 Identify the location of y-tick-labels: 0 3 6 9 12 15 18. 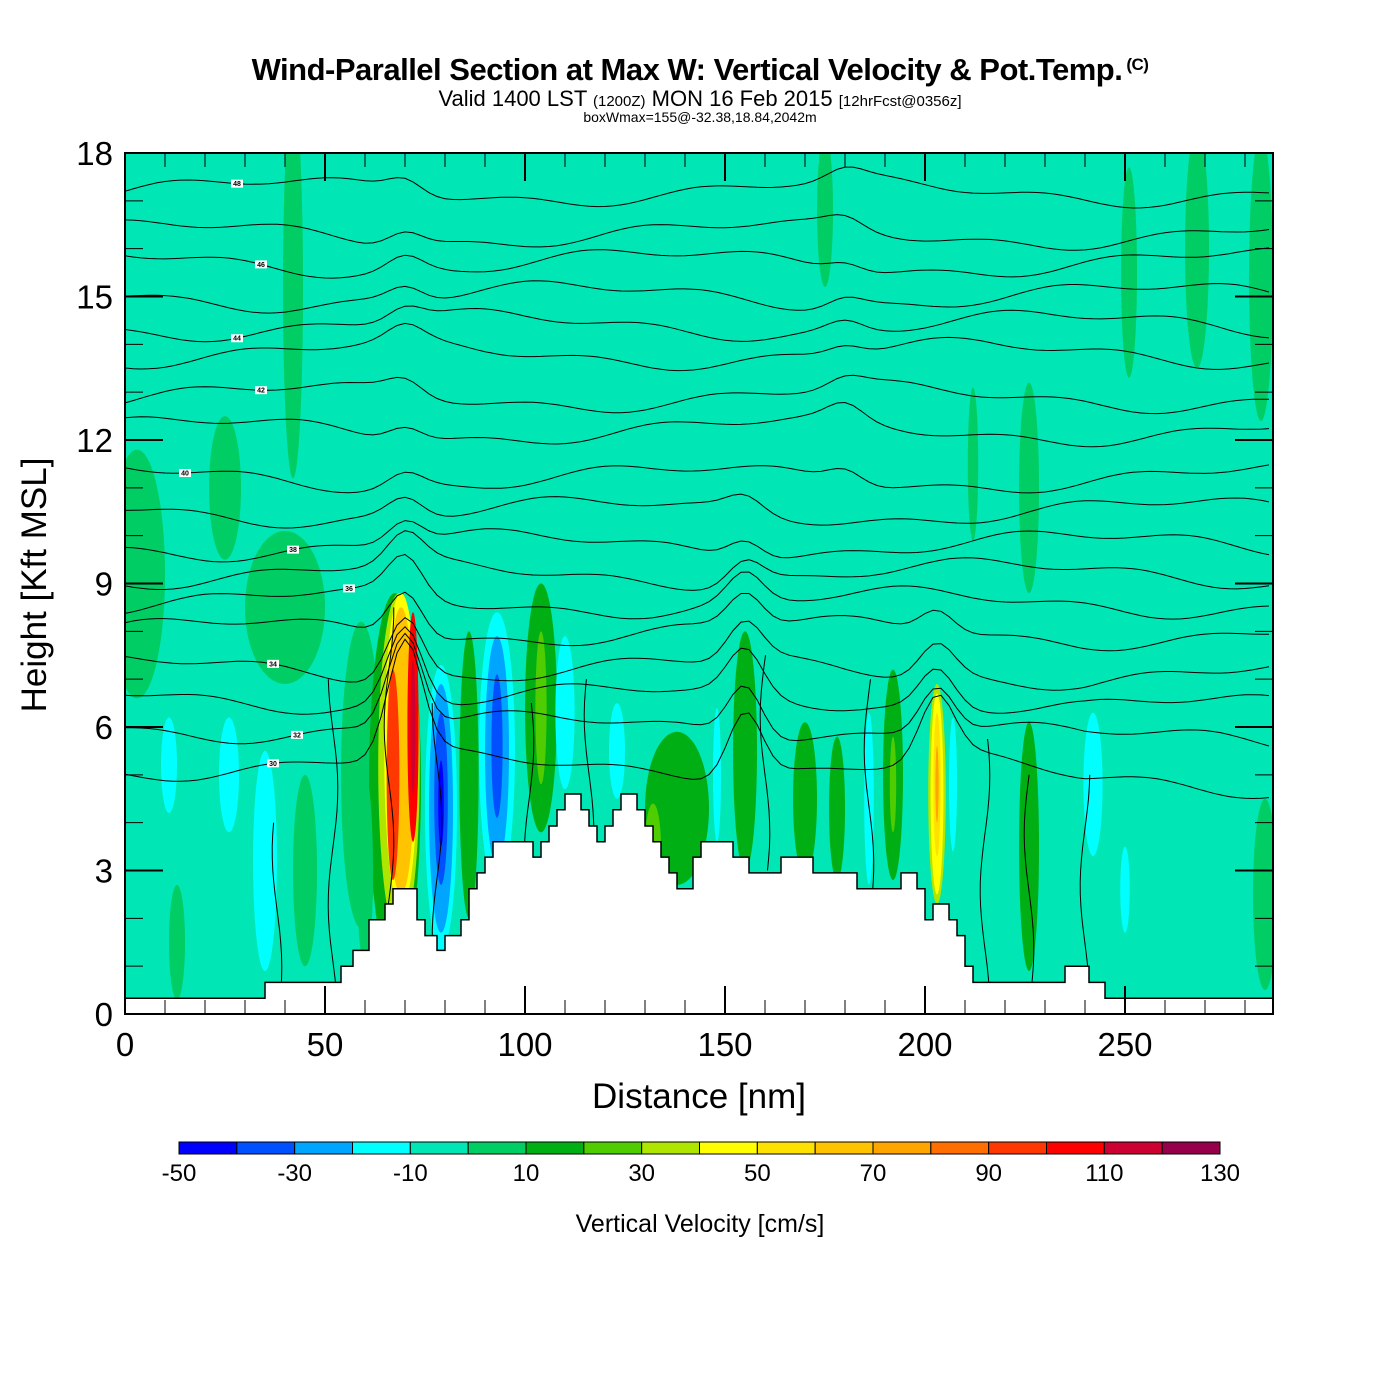
(94, 584).